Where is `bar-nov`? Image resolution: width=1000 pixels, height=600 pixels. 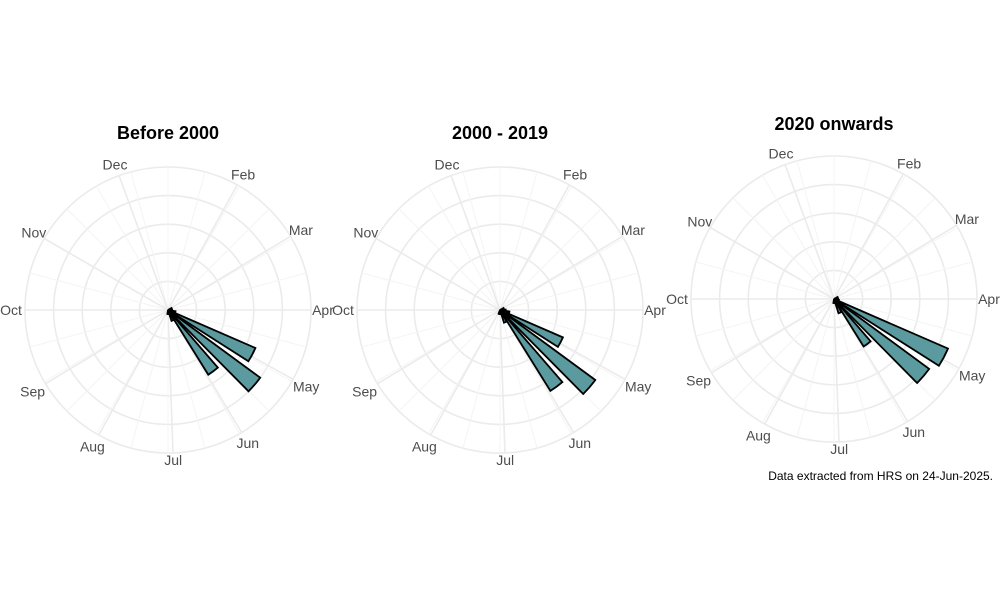 bar-nov is located at coordinates (499, 312).